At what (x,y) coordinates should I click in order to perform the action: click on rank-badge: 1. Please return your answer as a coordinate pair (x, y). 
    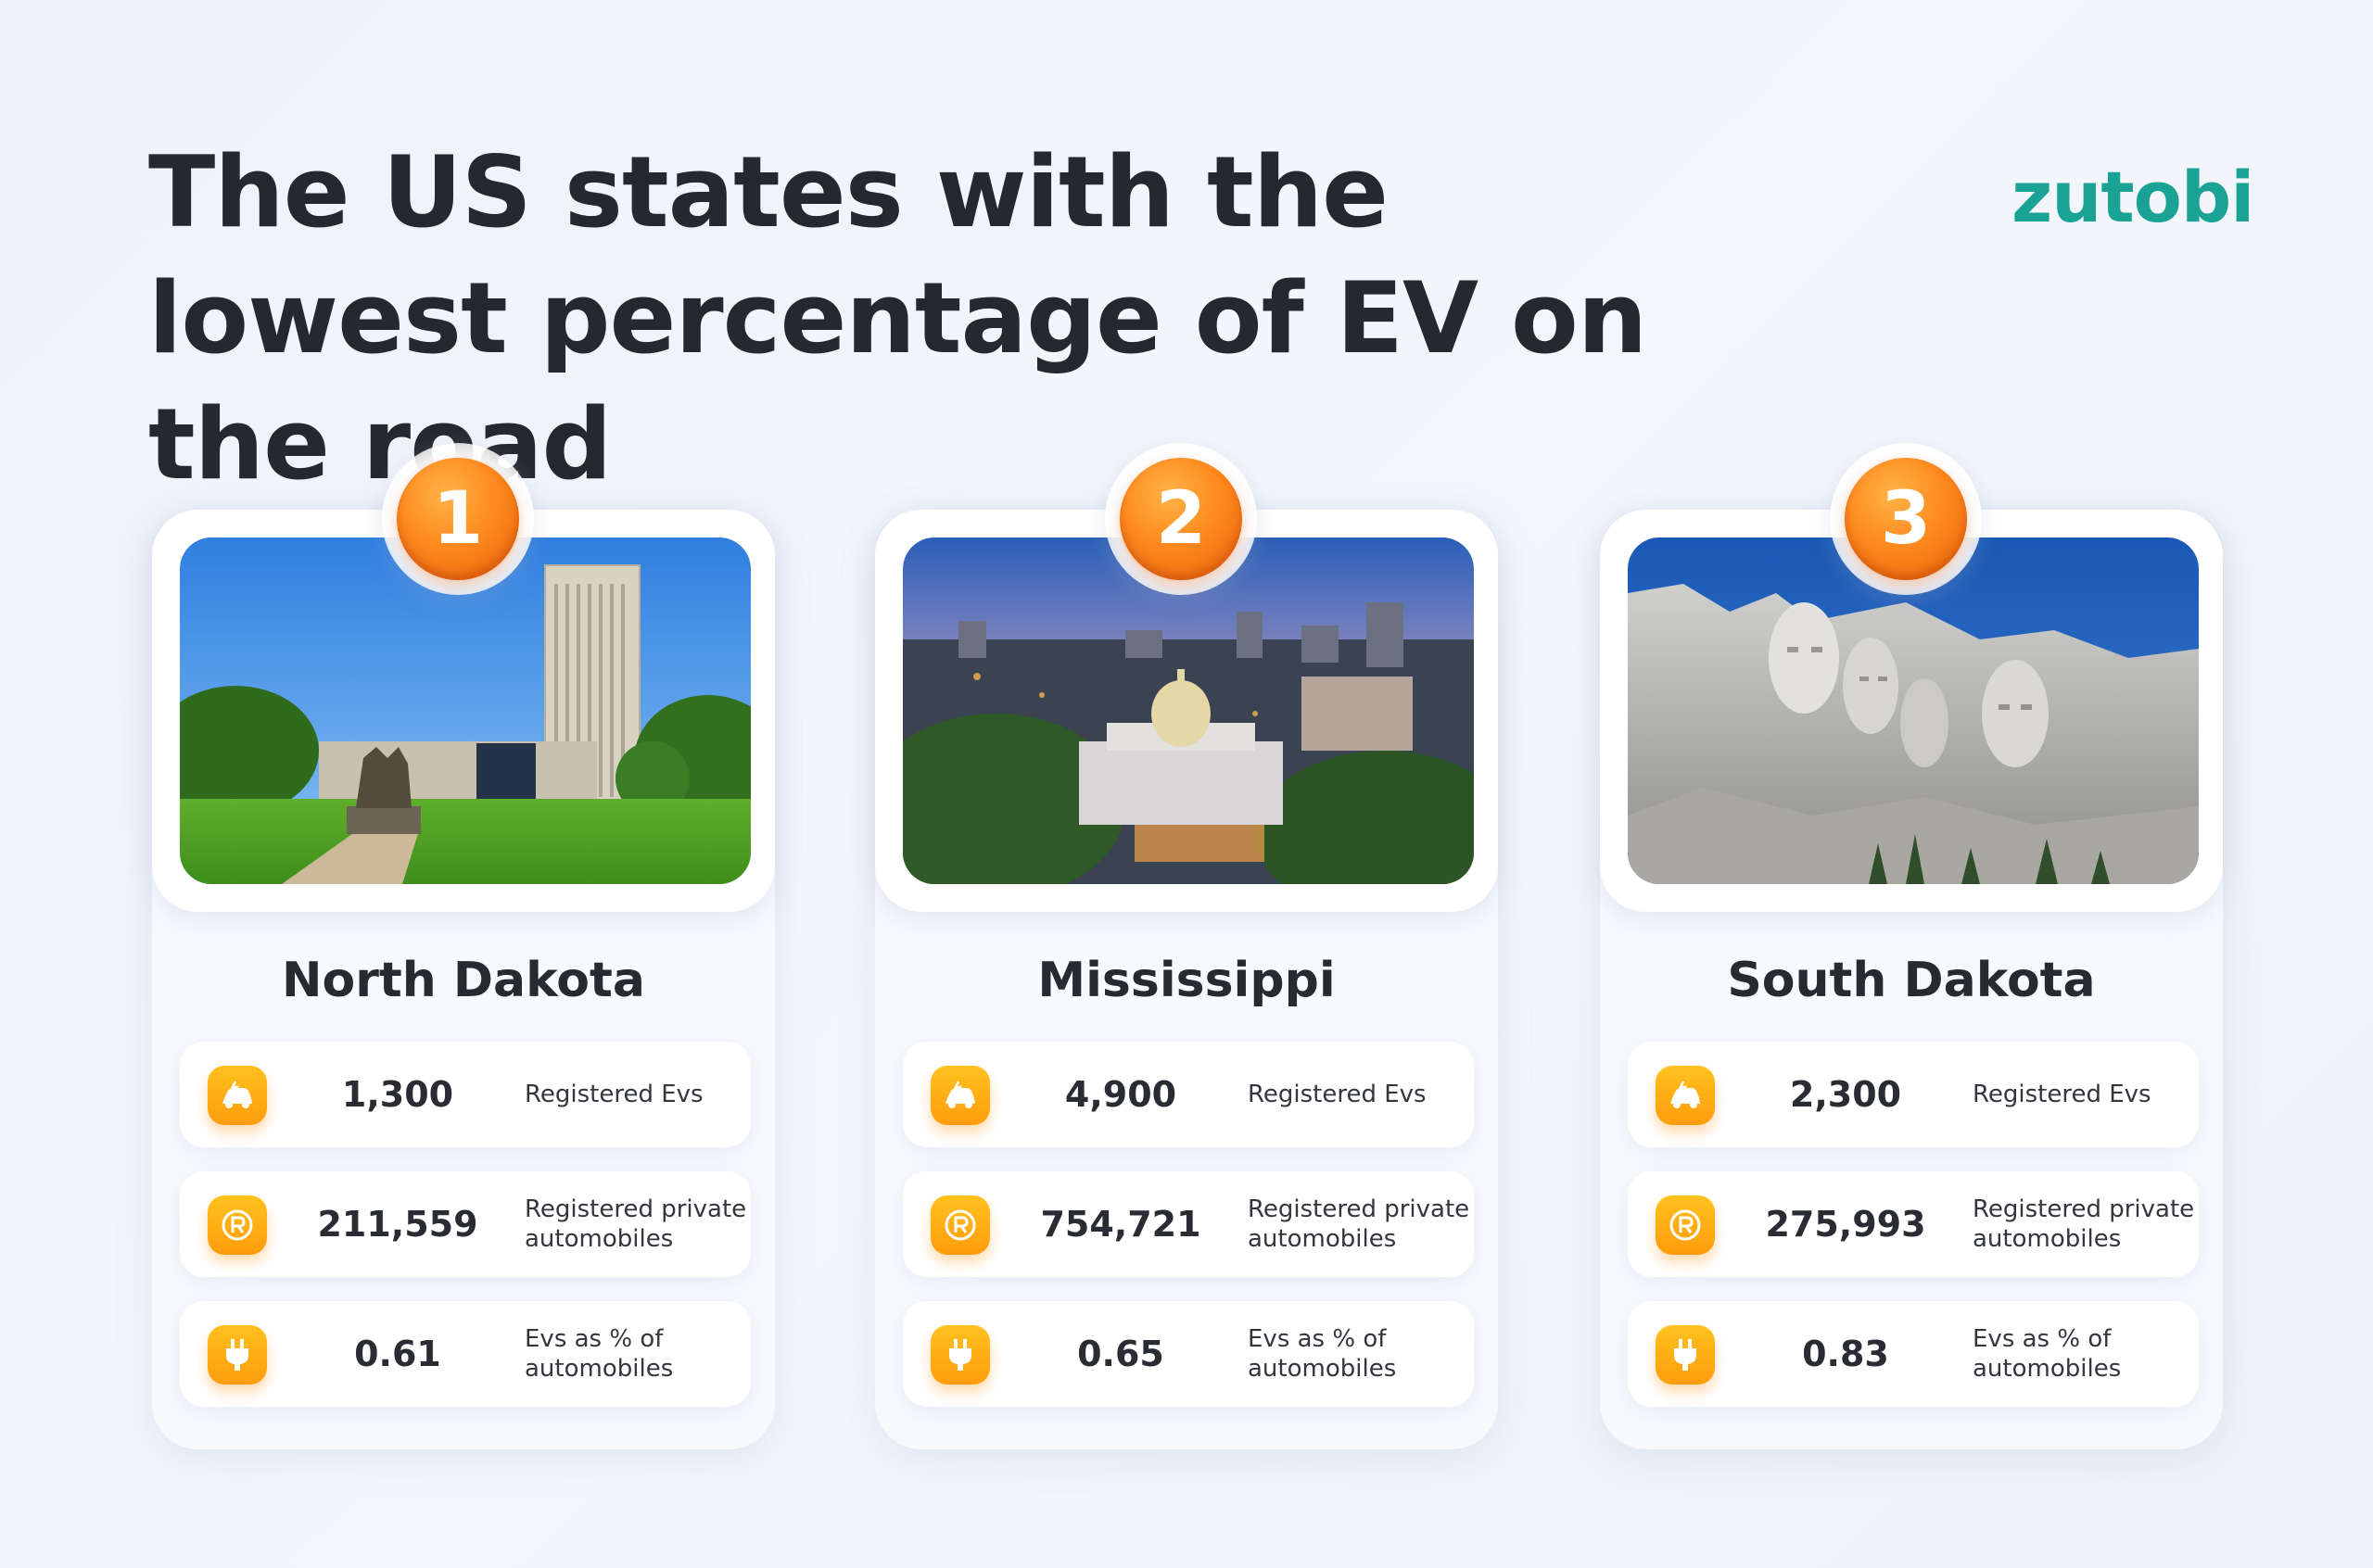
    Looking at the image, I should click on (458, 519).